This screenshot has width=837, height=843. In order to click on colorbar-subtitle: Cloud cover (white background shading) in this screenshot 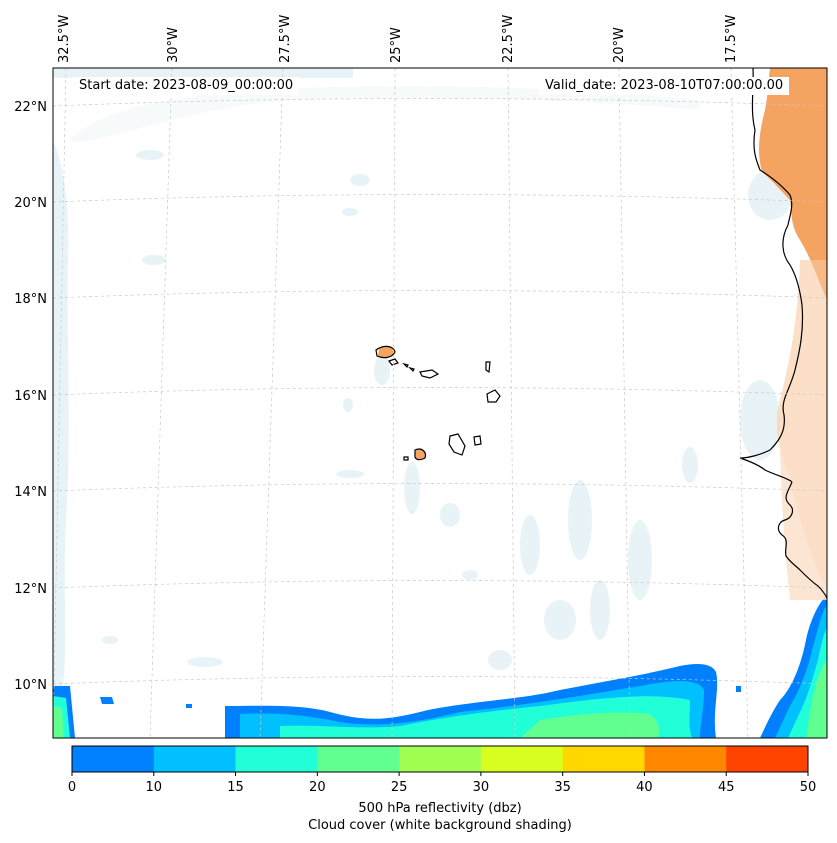, I will do `click(440, 825)`.